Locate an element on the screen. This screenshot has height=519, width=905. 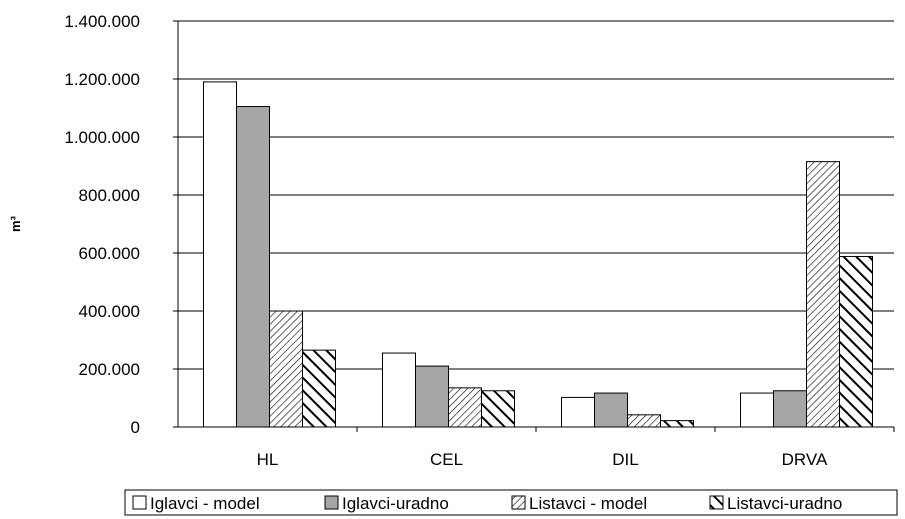
y-tick-label: 400.000 is located at coordinates (109, 311).